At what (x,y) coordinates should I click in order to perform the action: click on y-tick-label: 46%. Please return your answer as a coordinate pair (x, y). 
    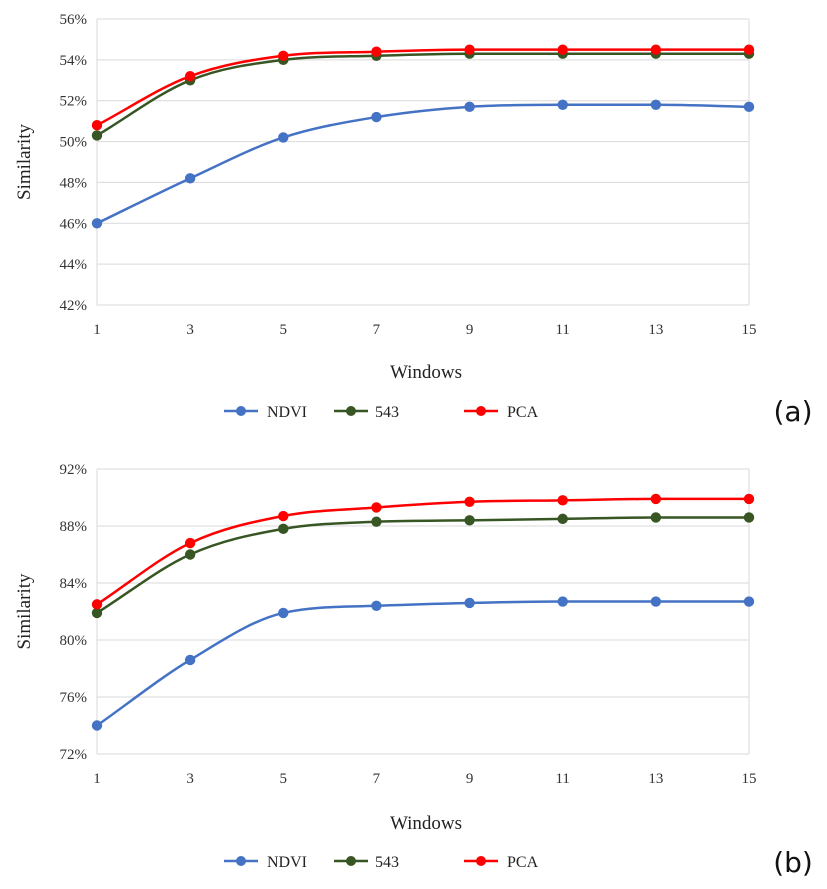
    Looking at the image, I should click on (74, 224).